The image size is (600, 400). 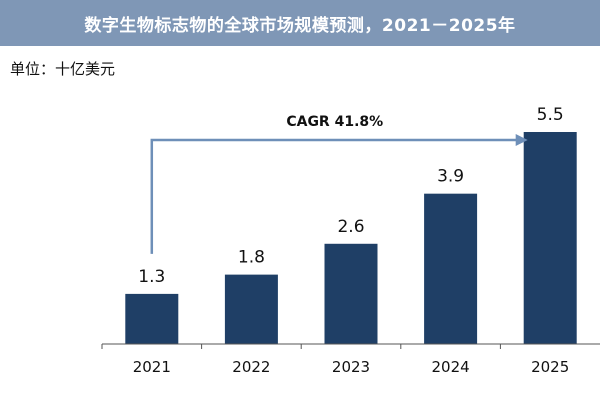 What do you see at coordinates (450, 177) in the screenshot?
I see `data-label: 3.9` at bounding box center [450, 177].